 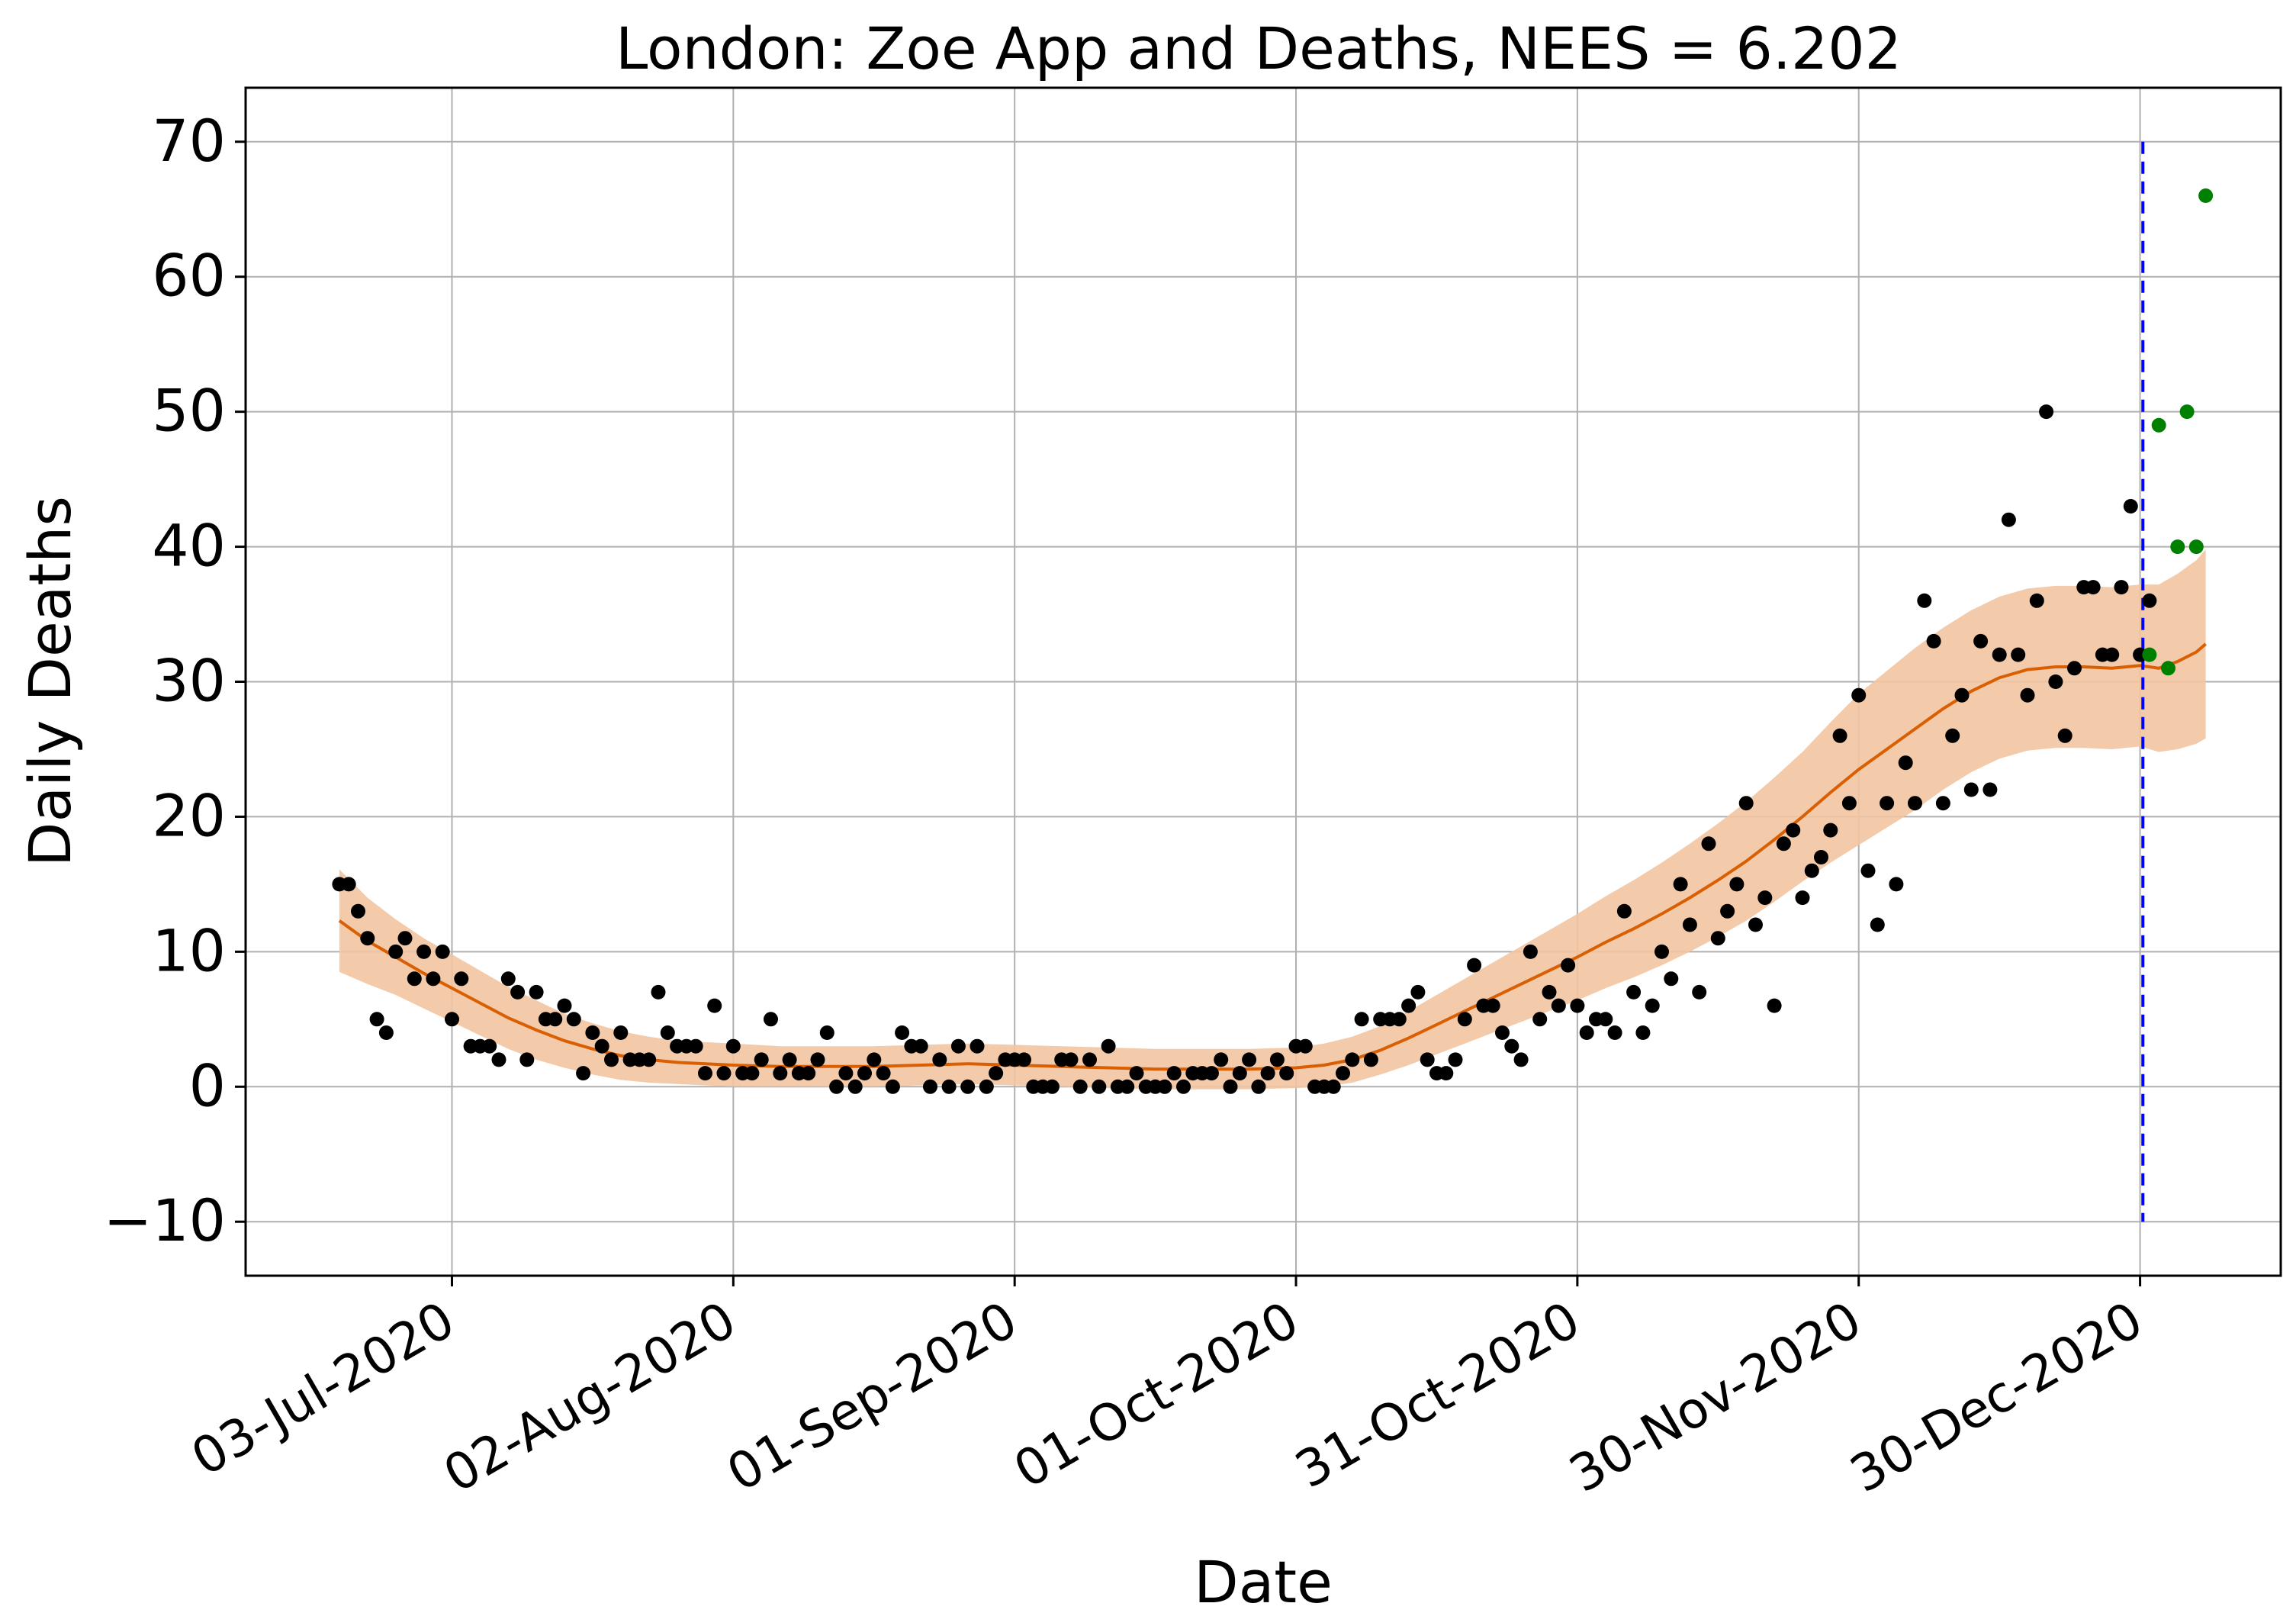 What do you see at coordinates (189, 141) in the screenshot?
I see `y-tick-label: 70` at bounding box center [189, 141].